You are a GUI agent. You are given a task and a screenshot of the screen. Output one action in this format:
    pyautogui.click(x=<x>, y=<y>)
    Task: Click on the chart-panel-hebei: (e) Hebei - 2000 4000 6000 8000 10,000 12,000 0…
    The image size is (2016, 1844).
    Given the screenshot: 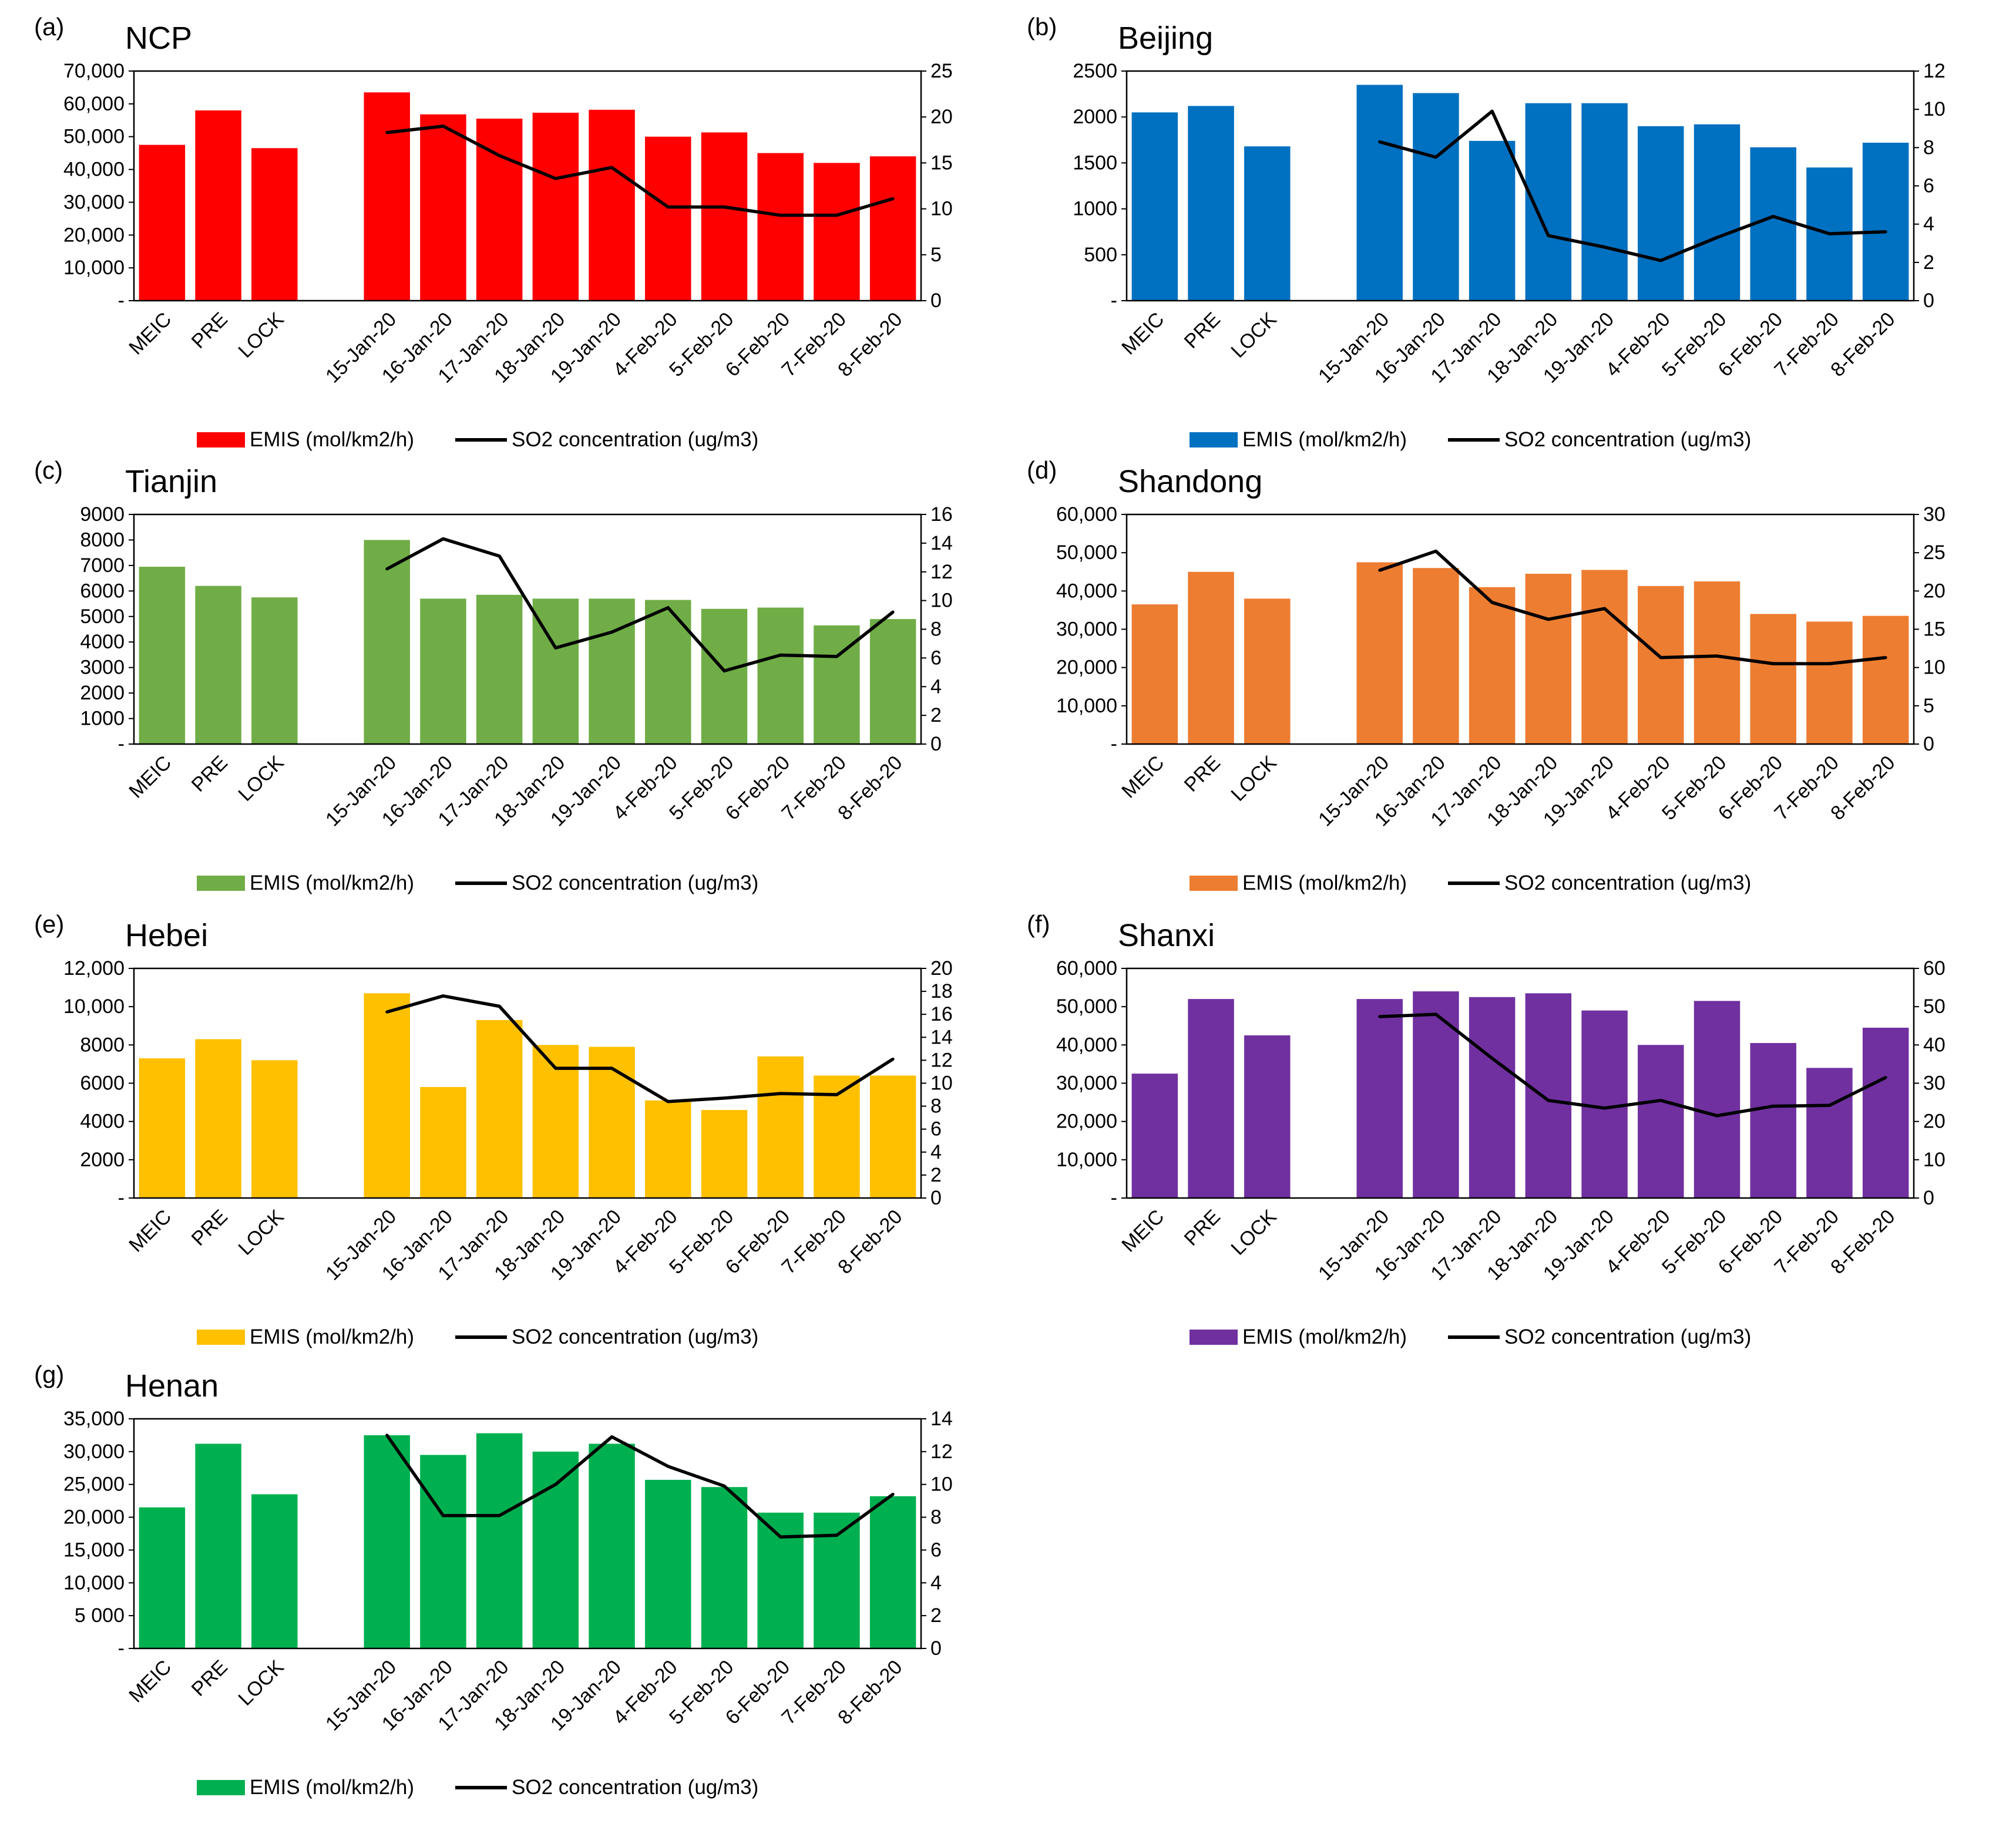 What is the action you would take?
    pyautogui.click(x=514, y=1132)
    